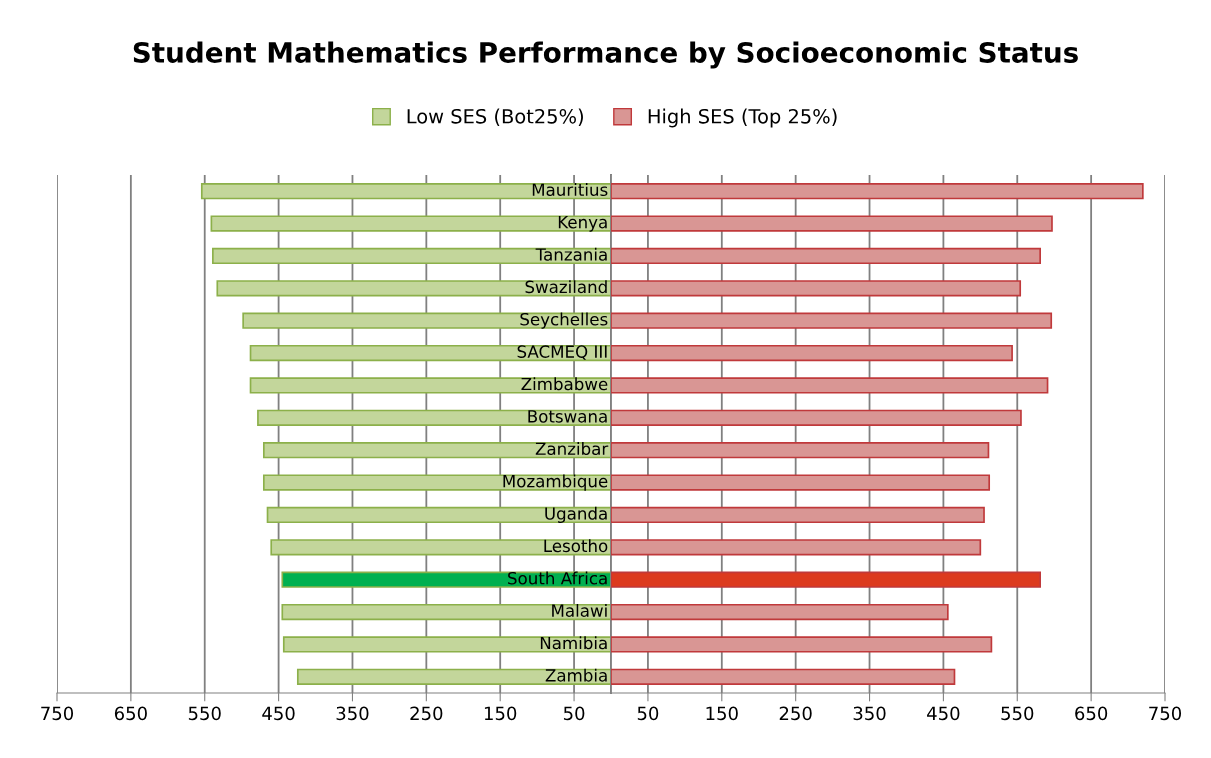 Image resolution: width=1211 pixels, height=758 pixels. Describe the element at coordinates (742, 118) in the screenshot. I see `legend-label: High SES (Top 25%)` at that location.